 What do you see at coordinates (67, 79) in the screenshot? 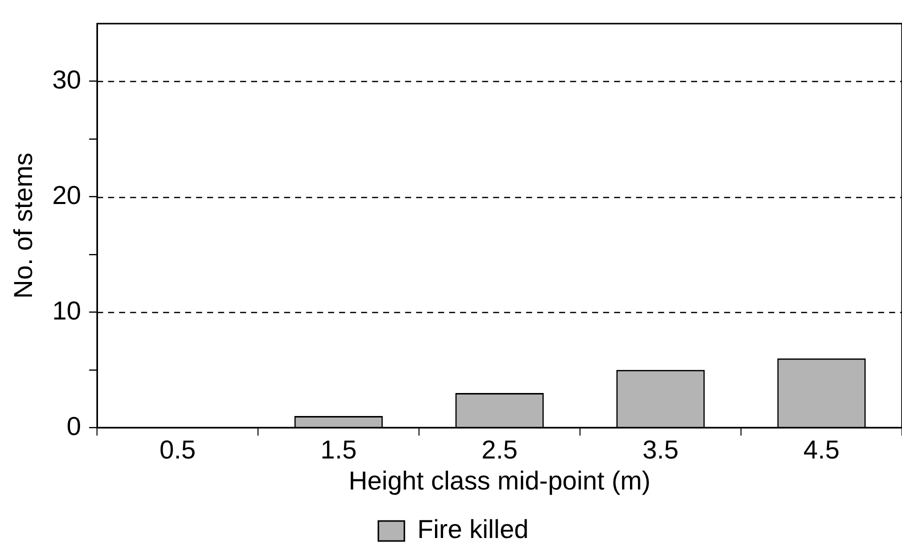
I see `y-tick-label: 30` at bounding box center [67, 79].